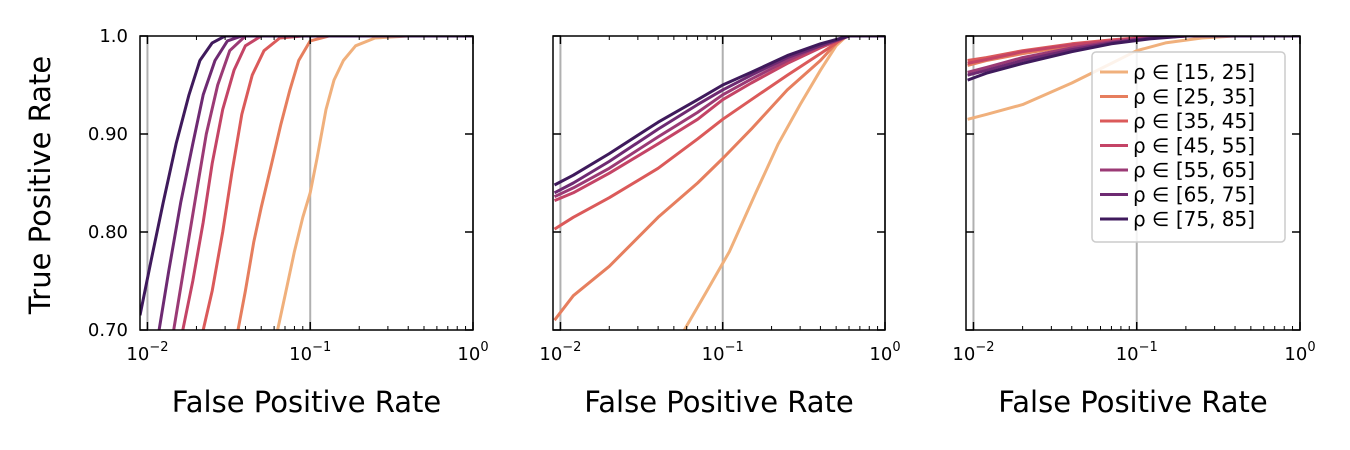 This screenshot has width=1350, height=450. Describe the element at coordinates (1194, 97) in the screenshot. I see `legend-label: ρ ∈ [25, 35]` at that location.